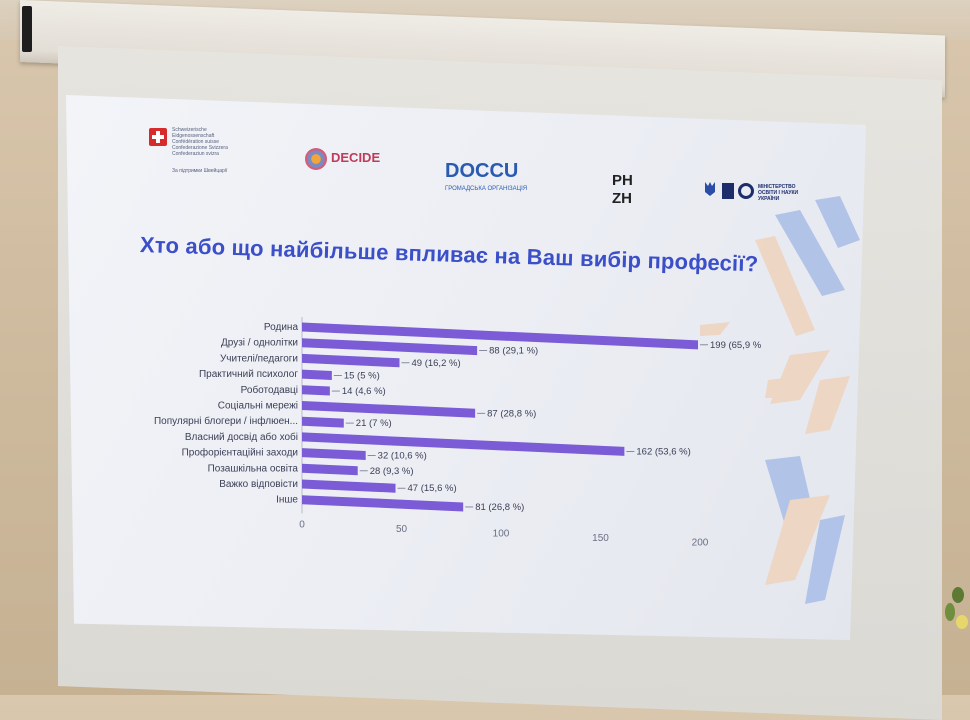 The width and height of the screenshot is (970, 720). What do you see at coordinates (499, 507) in the screenshot?
I see `data-label: 81 (26,8 %)` at bounding box center [499, 507].